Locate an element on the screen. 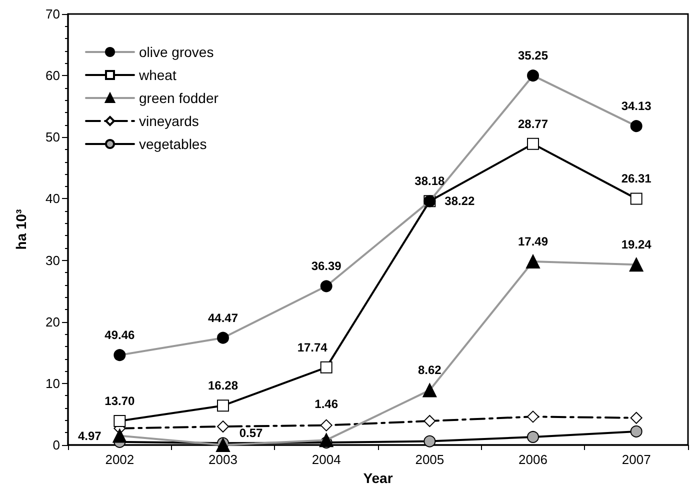 The height and width of the screenshot is (500, 692). annotation: 19.24 is located at coordinates (636, 245).